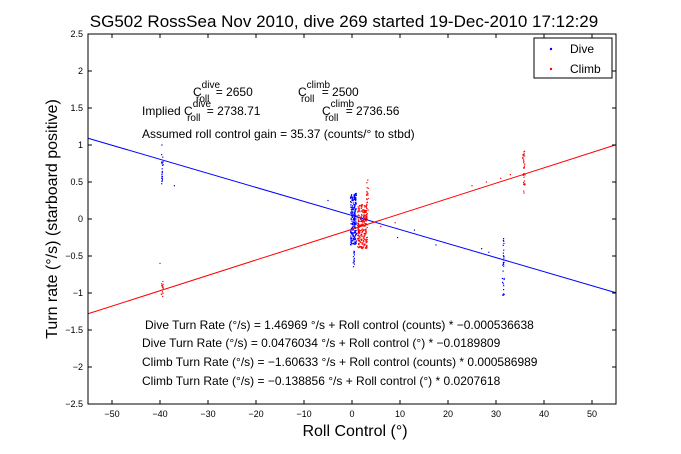 This screenshot has width=681, height=454. What do you see at coordinates (303, 414) in the screenshot?
I see `x-tick-label: −10` at bounding box center [303, 414].